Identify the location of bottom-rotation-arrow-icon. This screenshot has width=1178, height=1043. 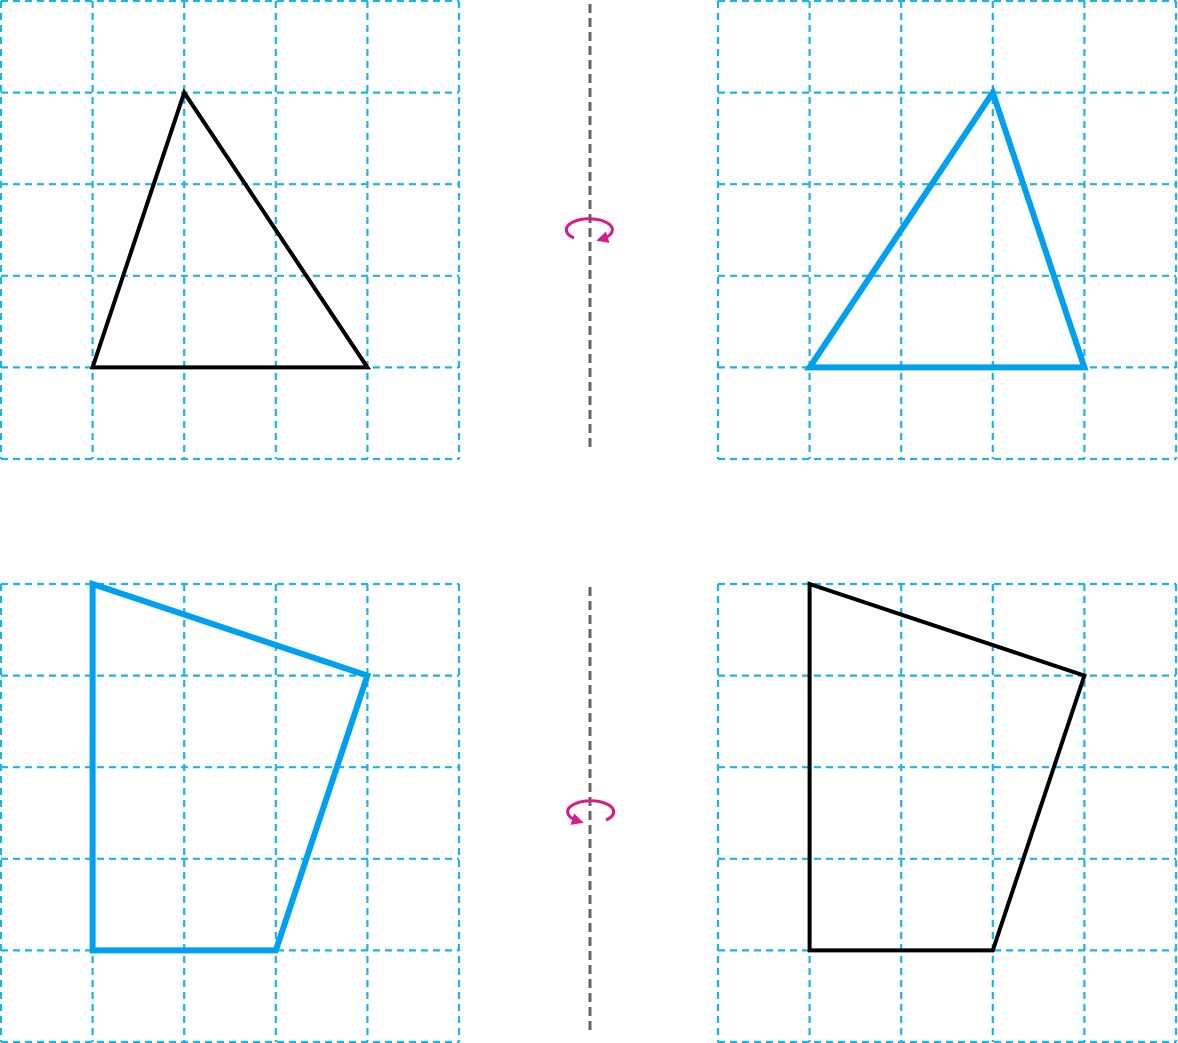
(591, 812).